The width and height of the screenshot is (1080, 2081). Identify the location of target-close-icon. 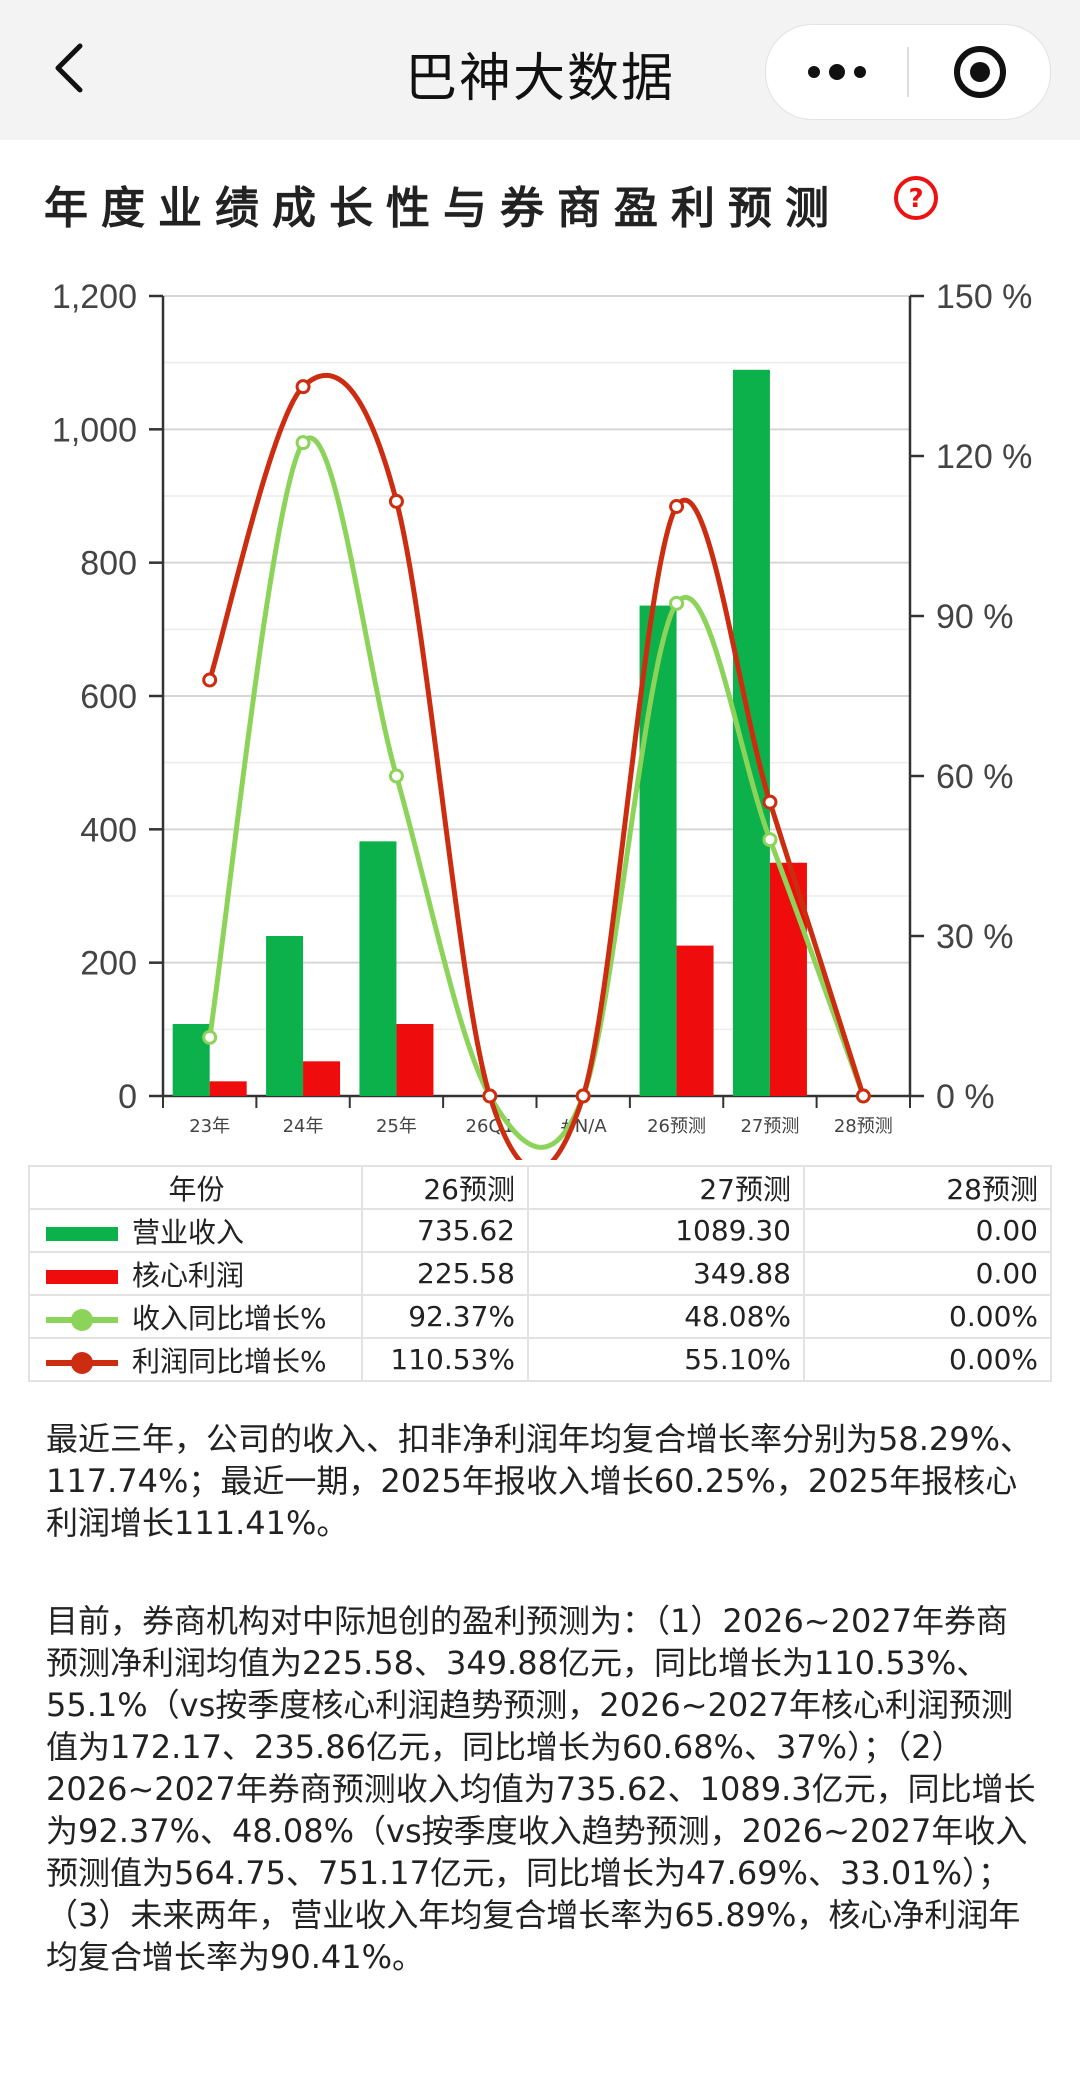
(979, 72).